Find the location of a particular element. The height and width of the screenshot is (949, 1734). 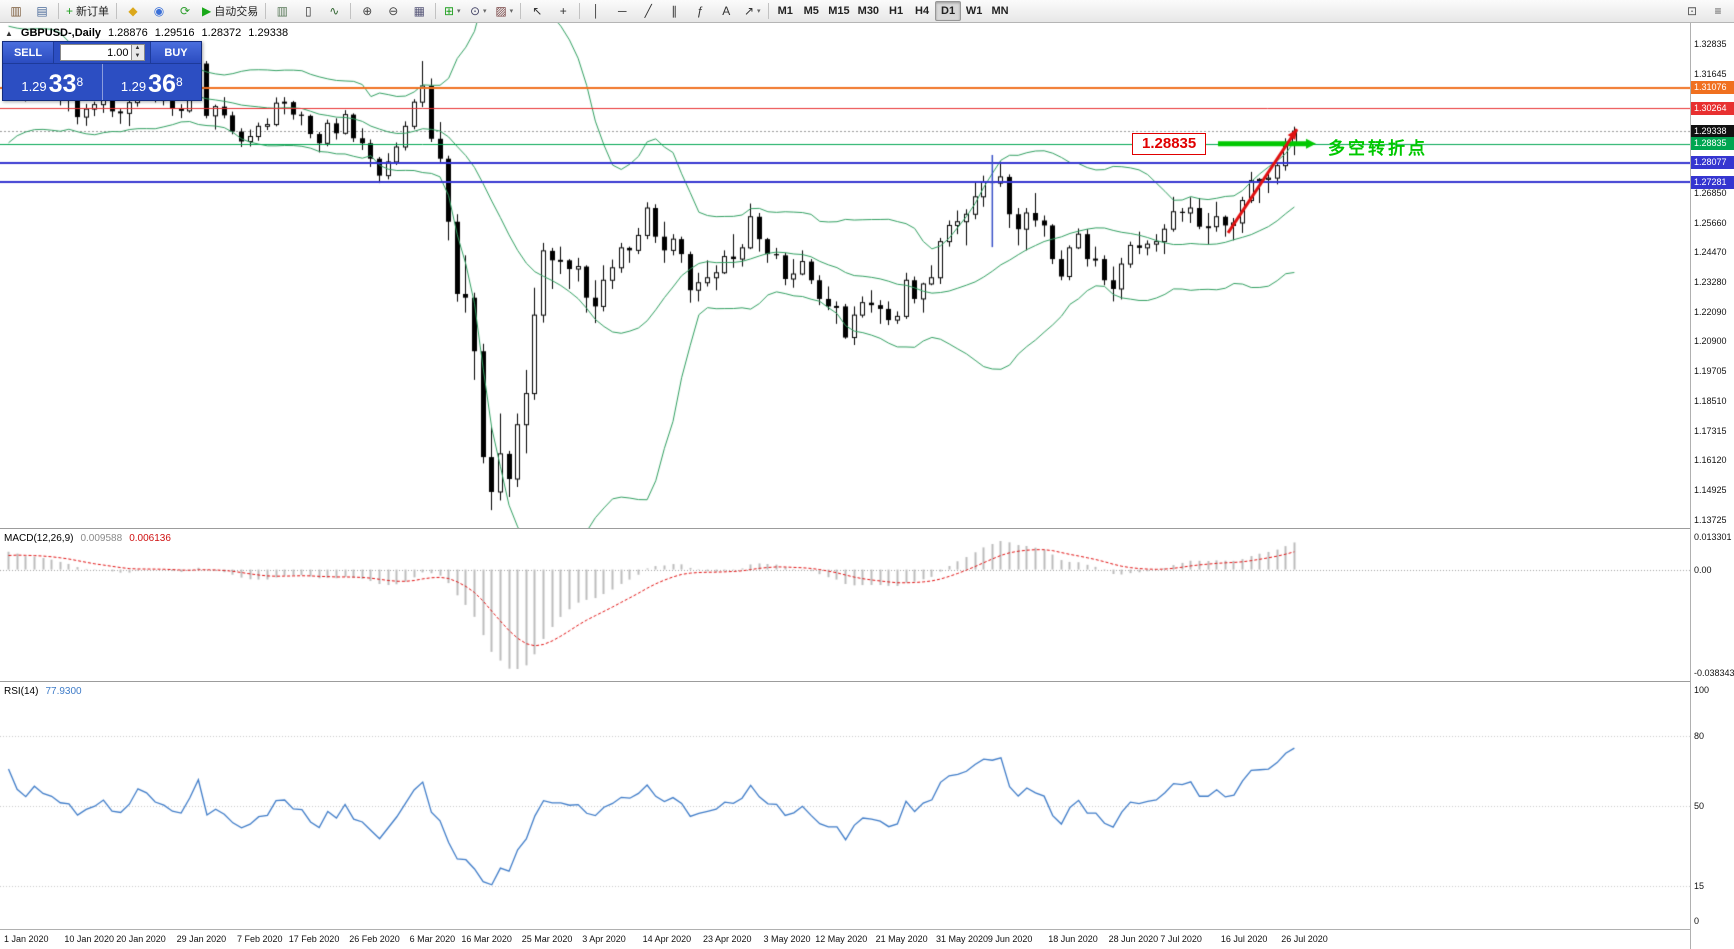

volume-input is located at coordinates (95, 52).